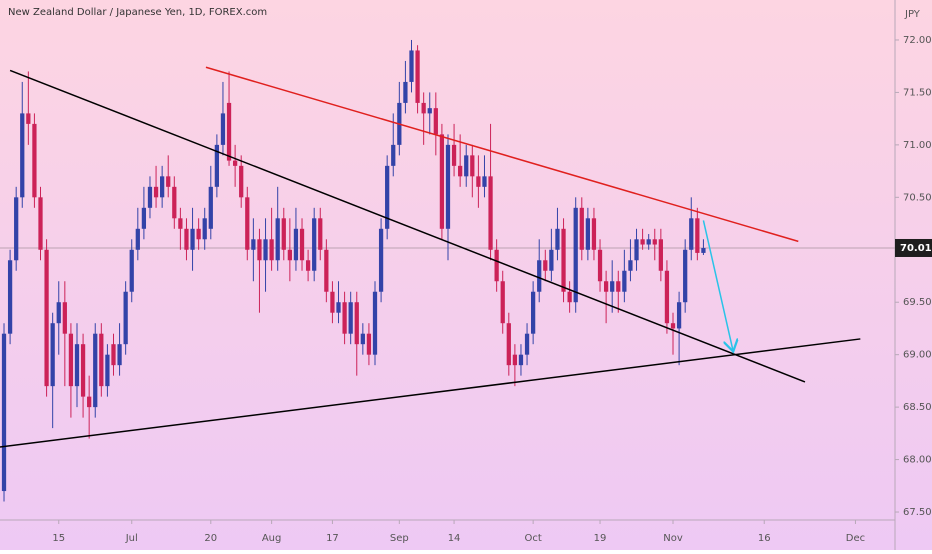  Describe the element at coordinates (210, 538) in the screenshot. I see `x-tick-label: 20` at that location.